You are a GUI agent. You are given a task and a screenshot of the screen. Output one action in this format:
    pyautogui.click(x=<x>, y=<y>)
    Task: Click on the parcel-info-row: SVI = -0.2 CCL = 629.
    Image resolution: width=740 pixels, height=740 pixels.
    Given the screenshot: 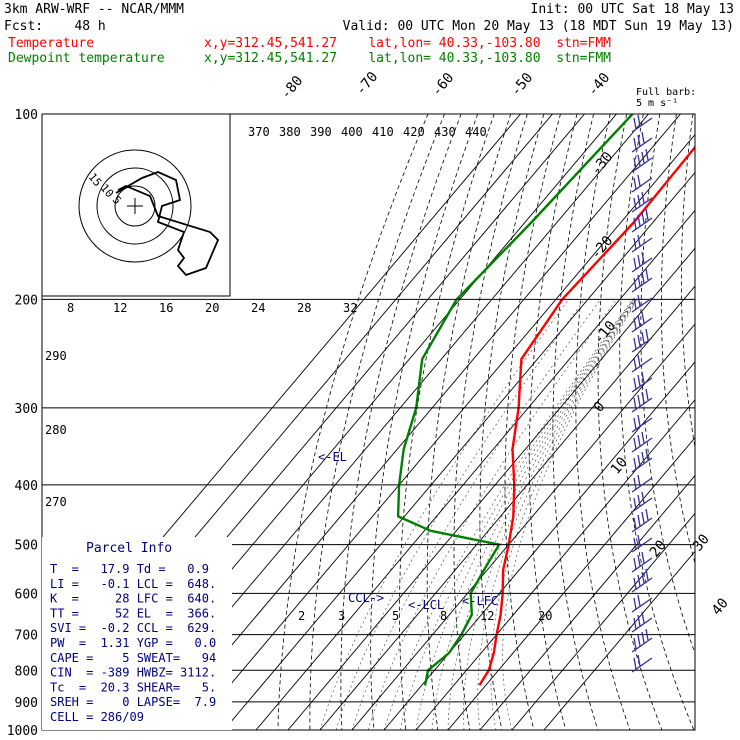 What is the action you would take?
    pyautogui.click(x=133, y=628)
    